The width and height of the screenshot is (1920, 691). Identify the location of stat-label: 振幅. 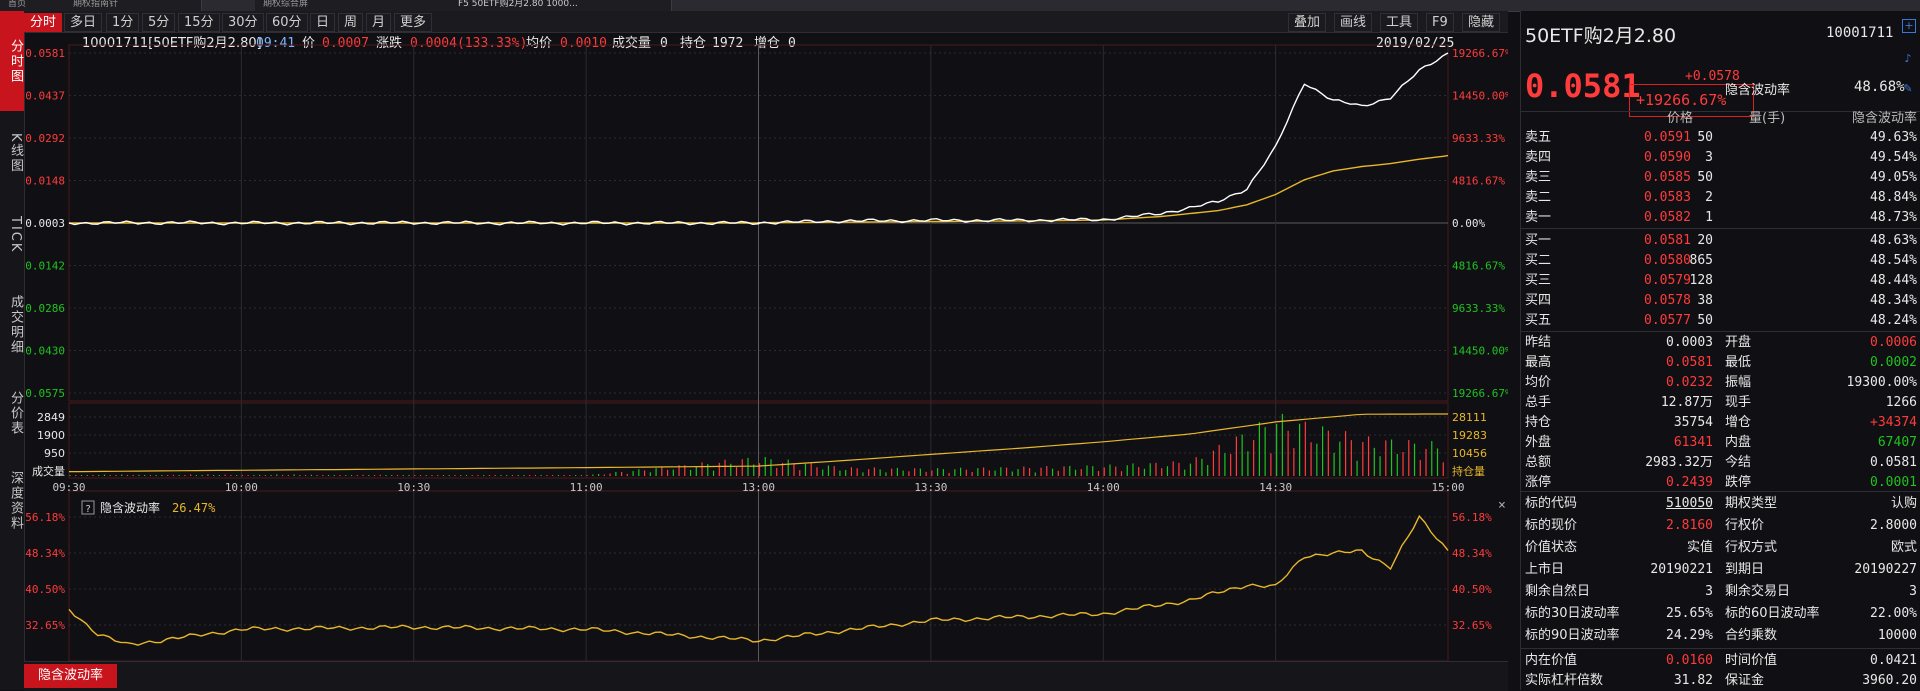
(1738, 382).